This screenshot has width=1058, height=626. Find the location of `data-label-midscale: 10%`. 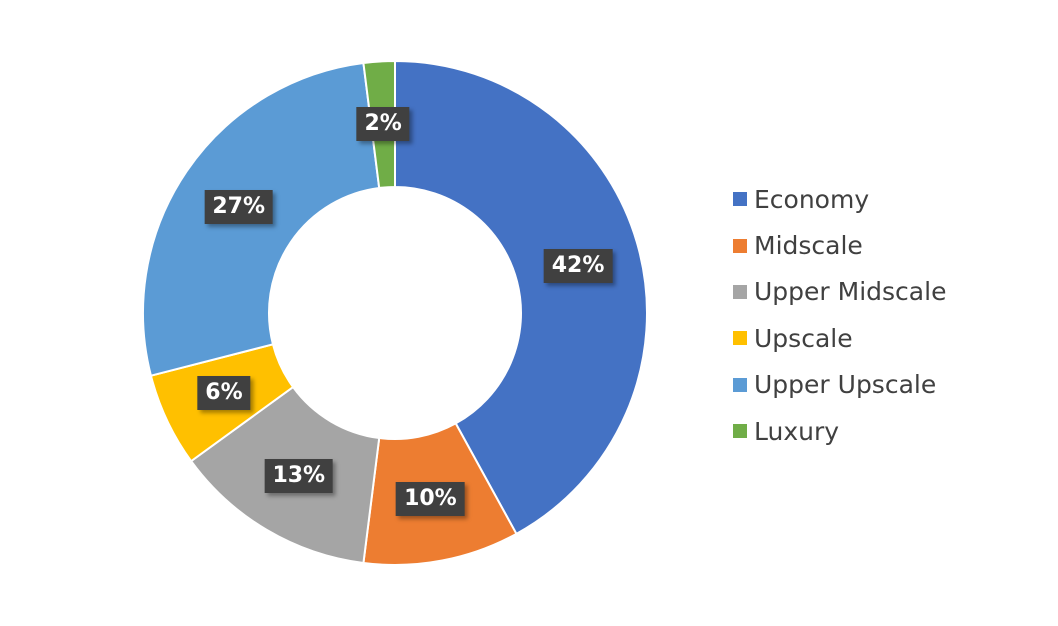

data-label-midscale: 10% is located at coordinates (430, 498).